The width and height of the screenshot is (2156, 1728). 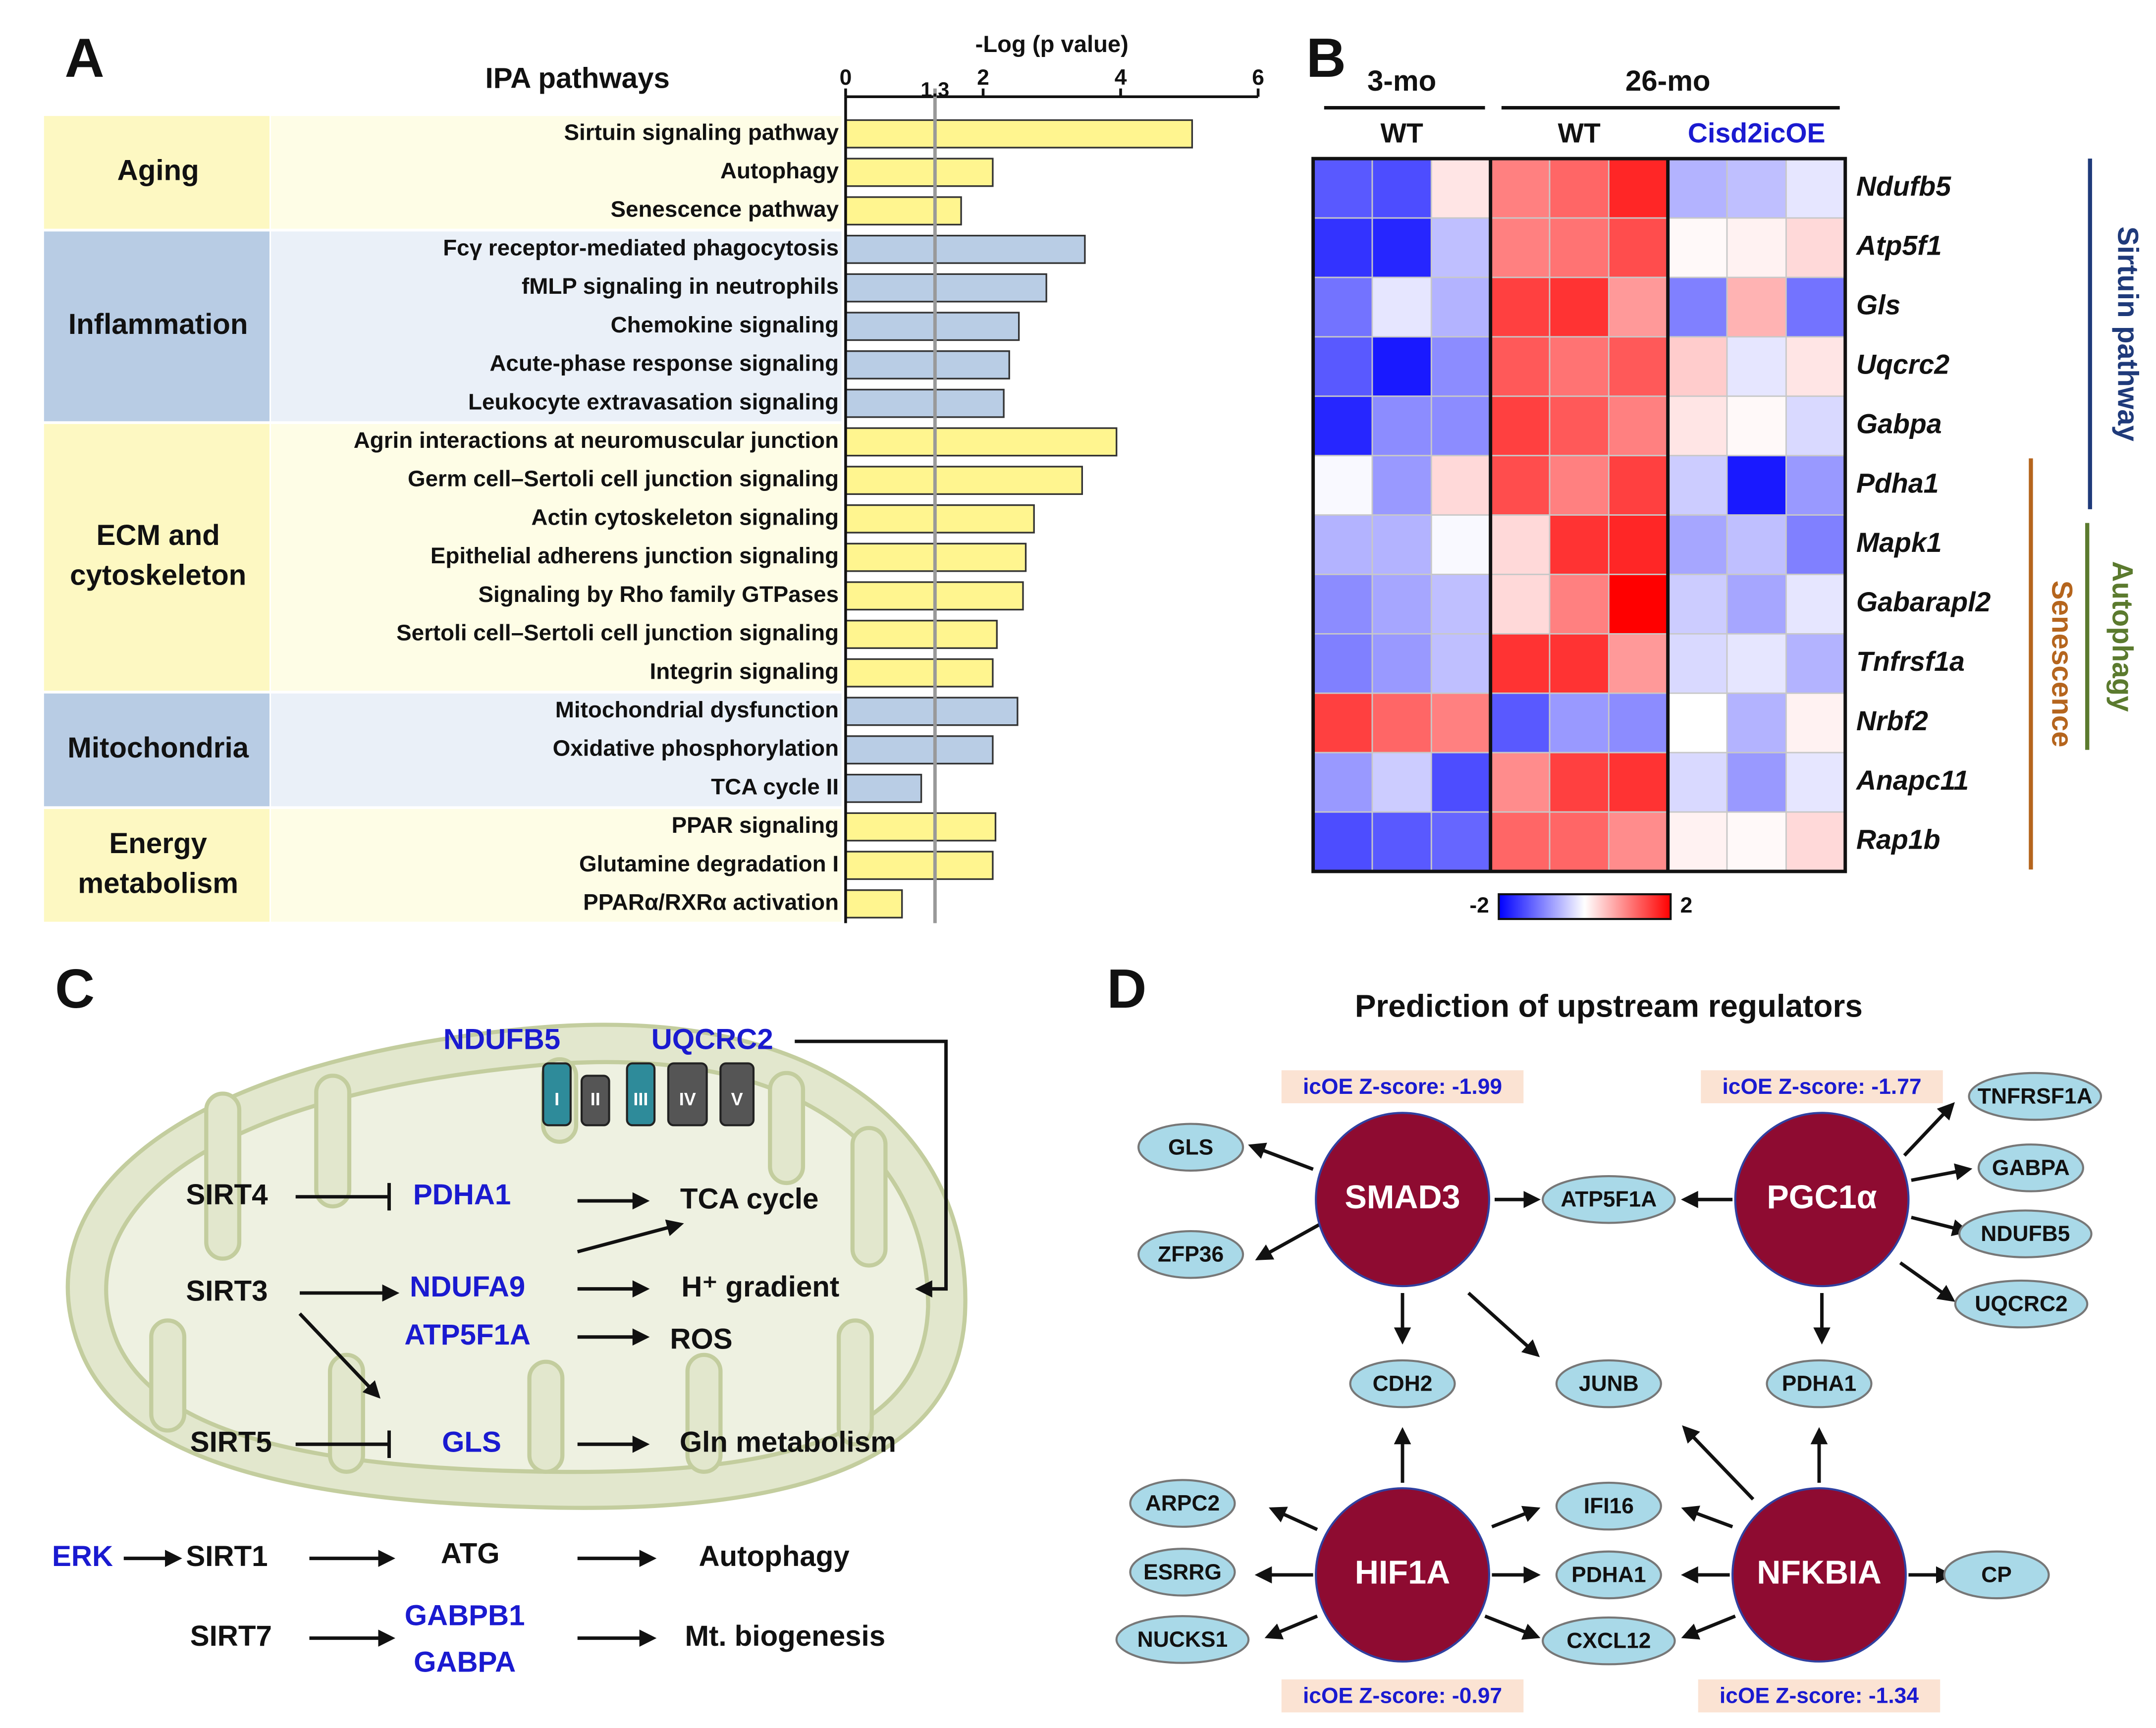 I want to click on pathway-node: SIRT7, so click(x=231, y=1636).